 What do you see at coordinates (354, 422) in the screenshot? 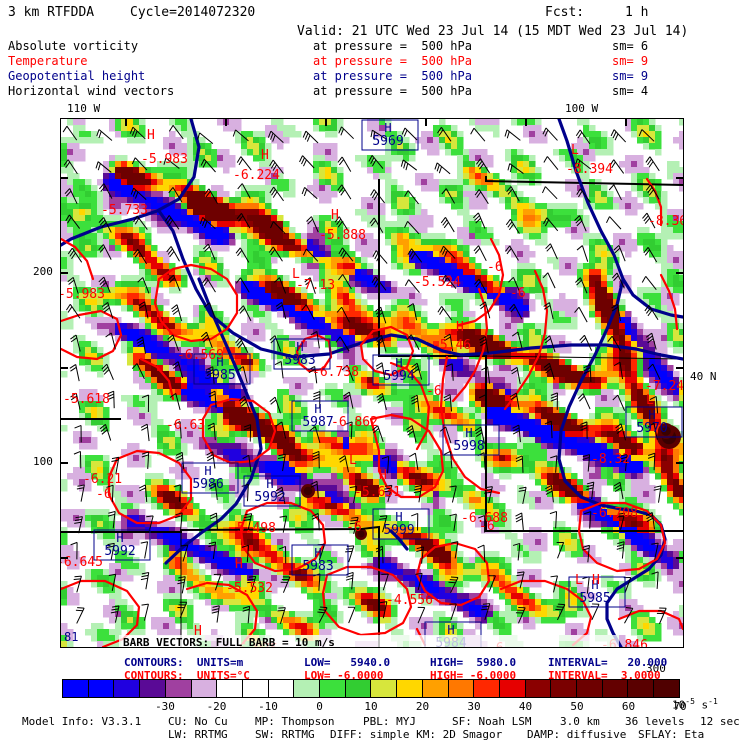
I see `temperature-label: -6.862` at bounding box center [354, 422].